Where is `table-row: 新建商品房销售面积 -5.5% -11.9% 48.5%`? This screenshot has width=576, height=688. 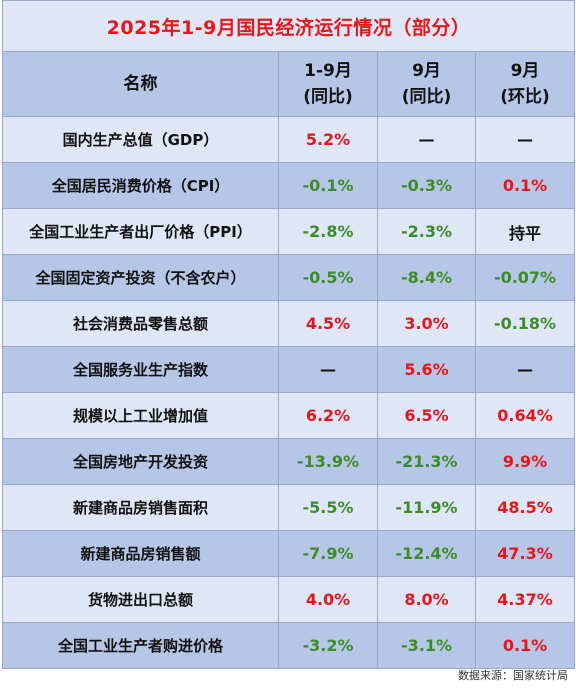
table-row: 新建商品房销售面积 -5.5% -11.9% 48.5% is located at coordinates (289, 507).